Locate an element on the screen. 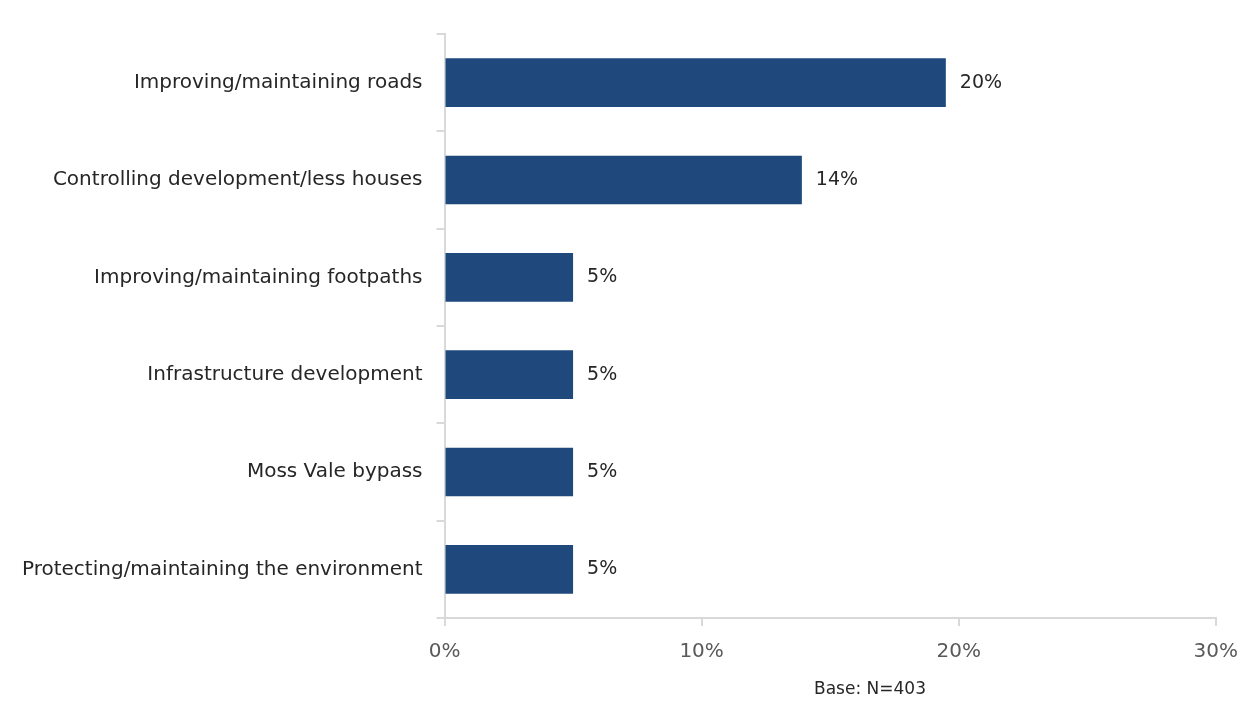  text: Base: N=403 is located at coordinates (870, 688).